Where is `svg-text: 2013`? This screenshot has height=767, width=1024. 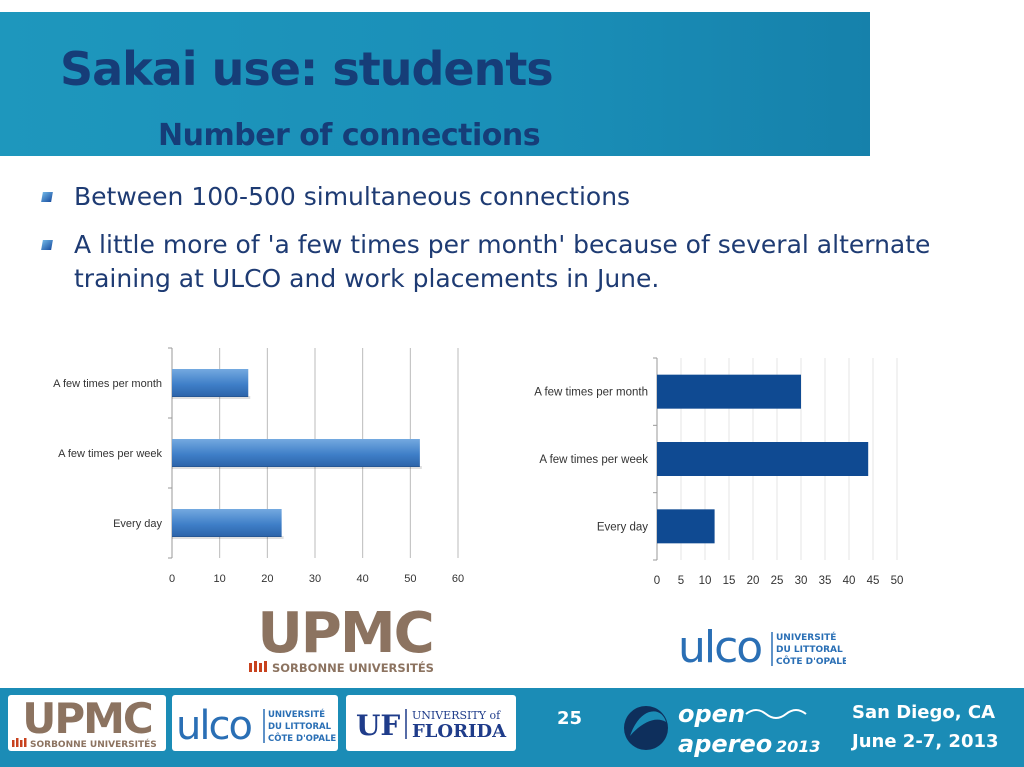
svg-text: 2013 is located at coordinates (798, 746).